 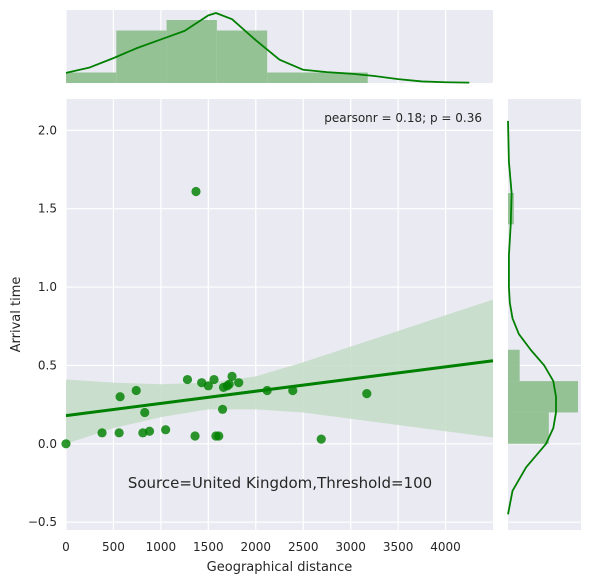 What do you see at coordinates (47, 209) in the screenshot?
I see `y-tick-label: 1.5` at bounding box center [47, 209].